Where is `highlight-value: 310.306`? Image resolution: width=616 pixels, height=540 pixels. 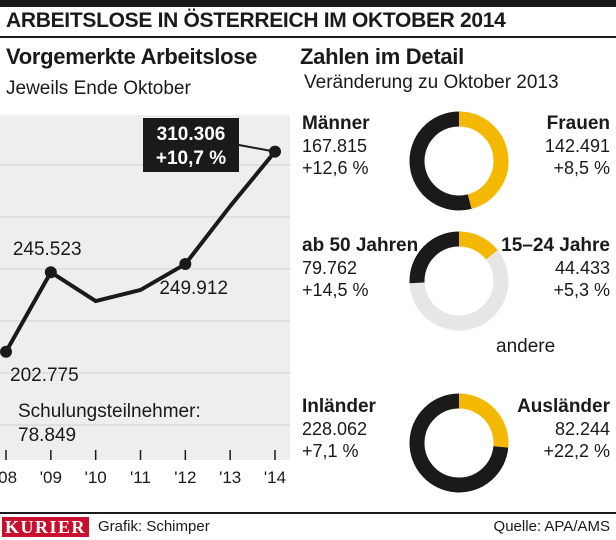
highlight-value: 310.306 is located at coordinates (191, 134).